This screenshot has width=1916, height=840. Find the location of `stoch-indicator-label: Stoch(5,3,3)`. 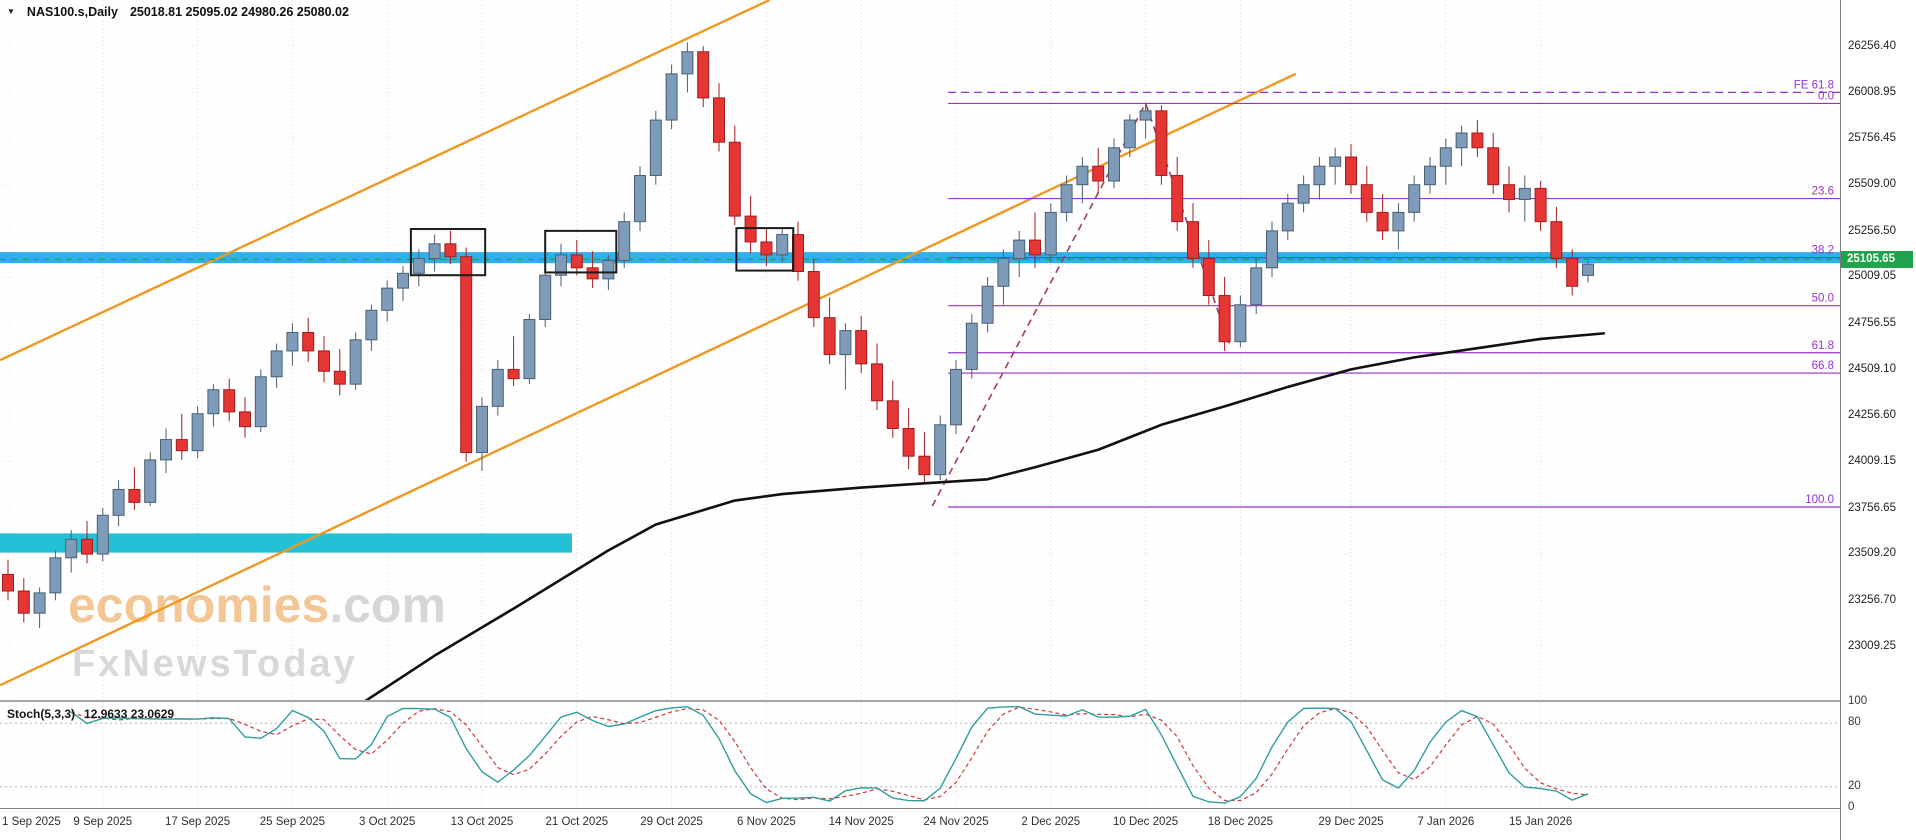

stoch-indicator-label: Stoch(5,3,3) is located at coordinates (41, 714).